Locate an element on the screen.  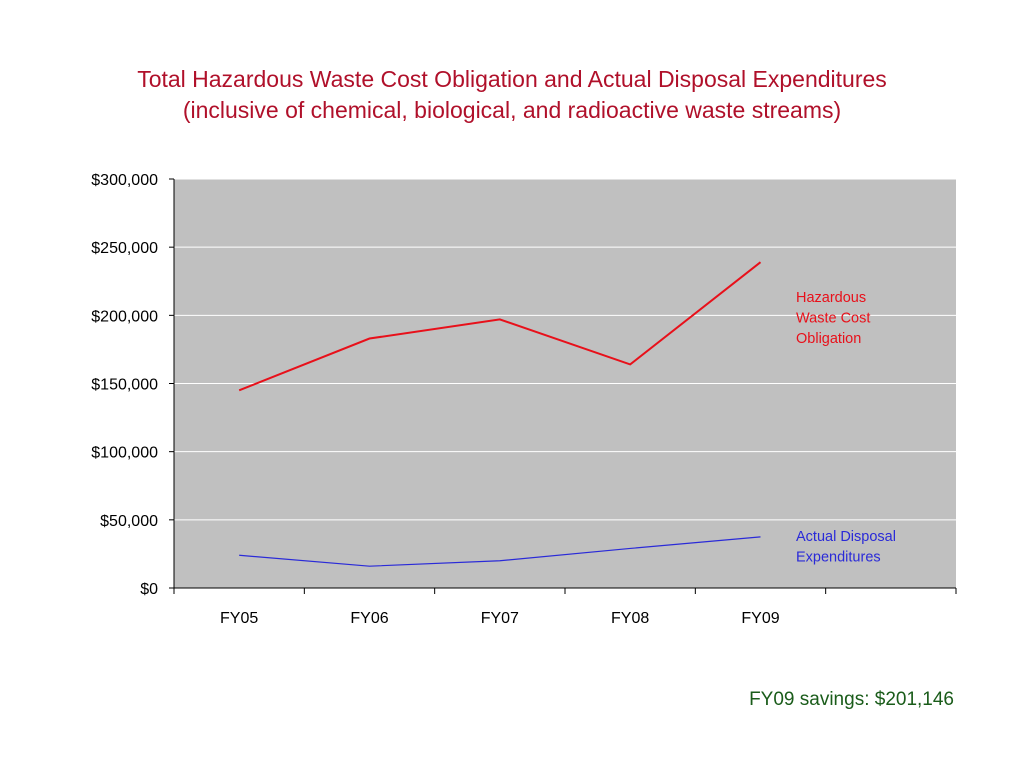
x-tick-label: FY06 is located at coordinates (369, 618).